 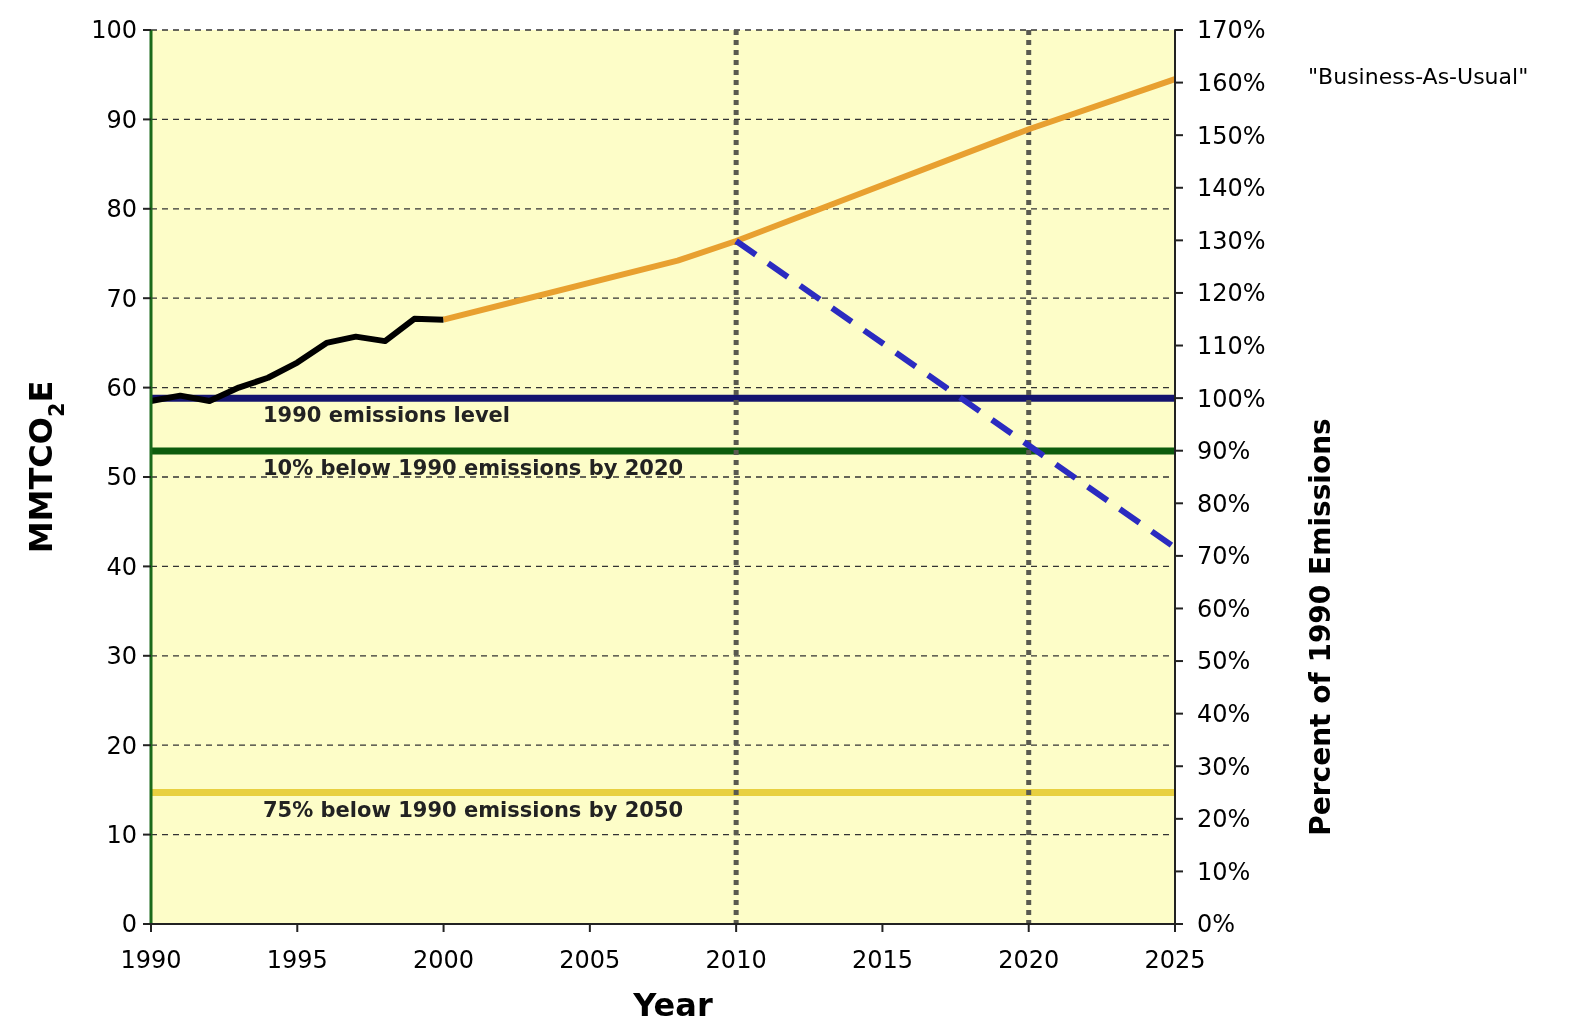 I want to click on x-tick-label: 2005, so click(x=590, y=960).